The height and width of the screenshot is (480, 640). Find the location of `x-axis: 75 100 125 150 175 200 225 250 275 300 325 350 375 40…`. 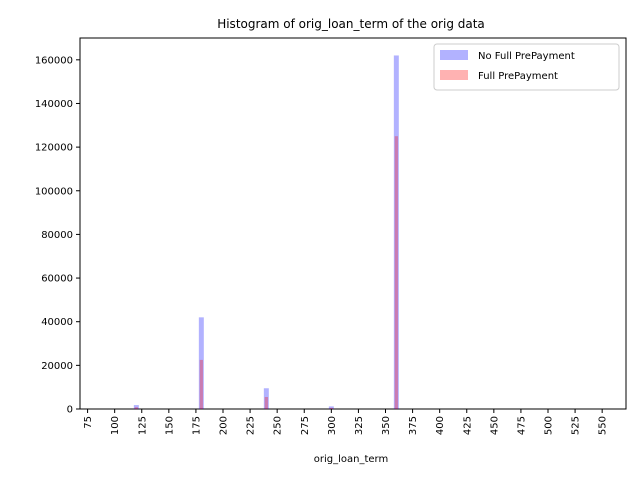

x-axis: 75 100 125 150 175 200 225 250 275 300 325 350 375 40… is located at coordinates (346, 422).